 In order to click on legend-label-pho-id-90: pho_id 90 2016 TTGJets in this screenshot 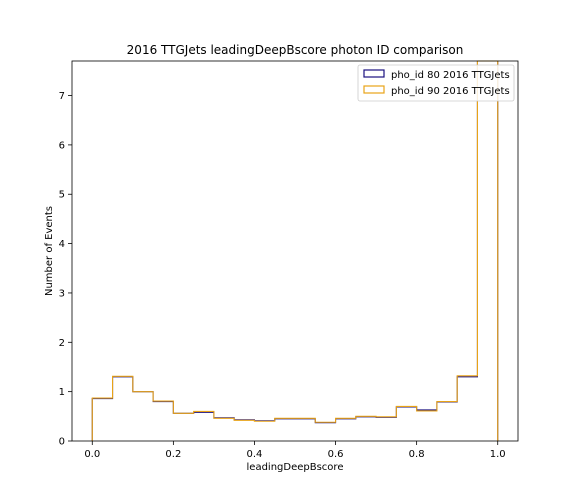, I will do `click(450, 91)`.